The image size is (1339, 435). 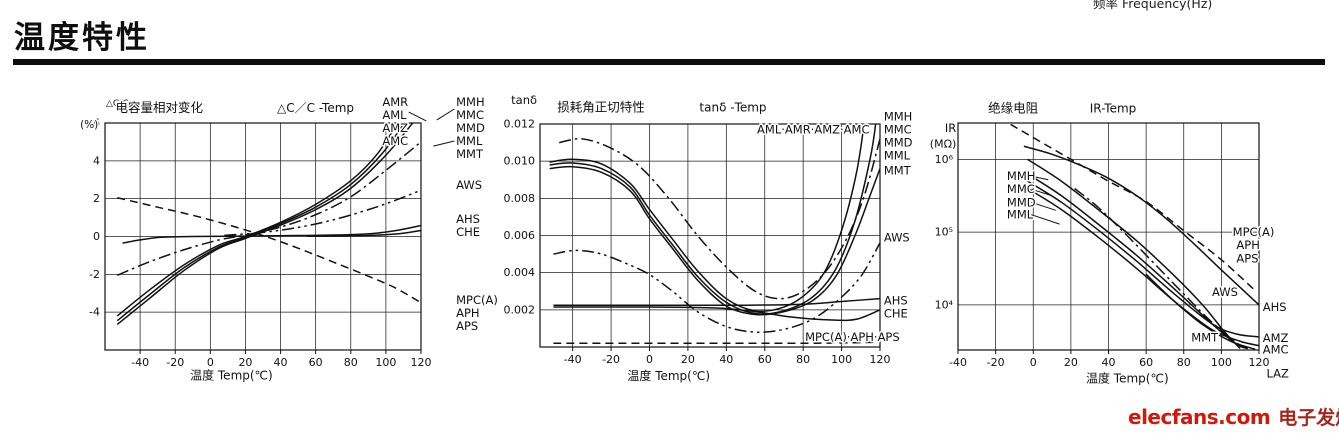 What do you see at coordinates (395, 102) in the screenshot?
I see `label-AMR: AMR` at bounding box center [395, 102].